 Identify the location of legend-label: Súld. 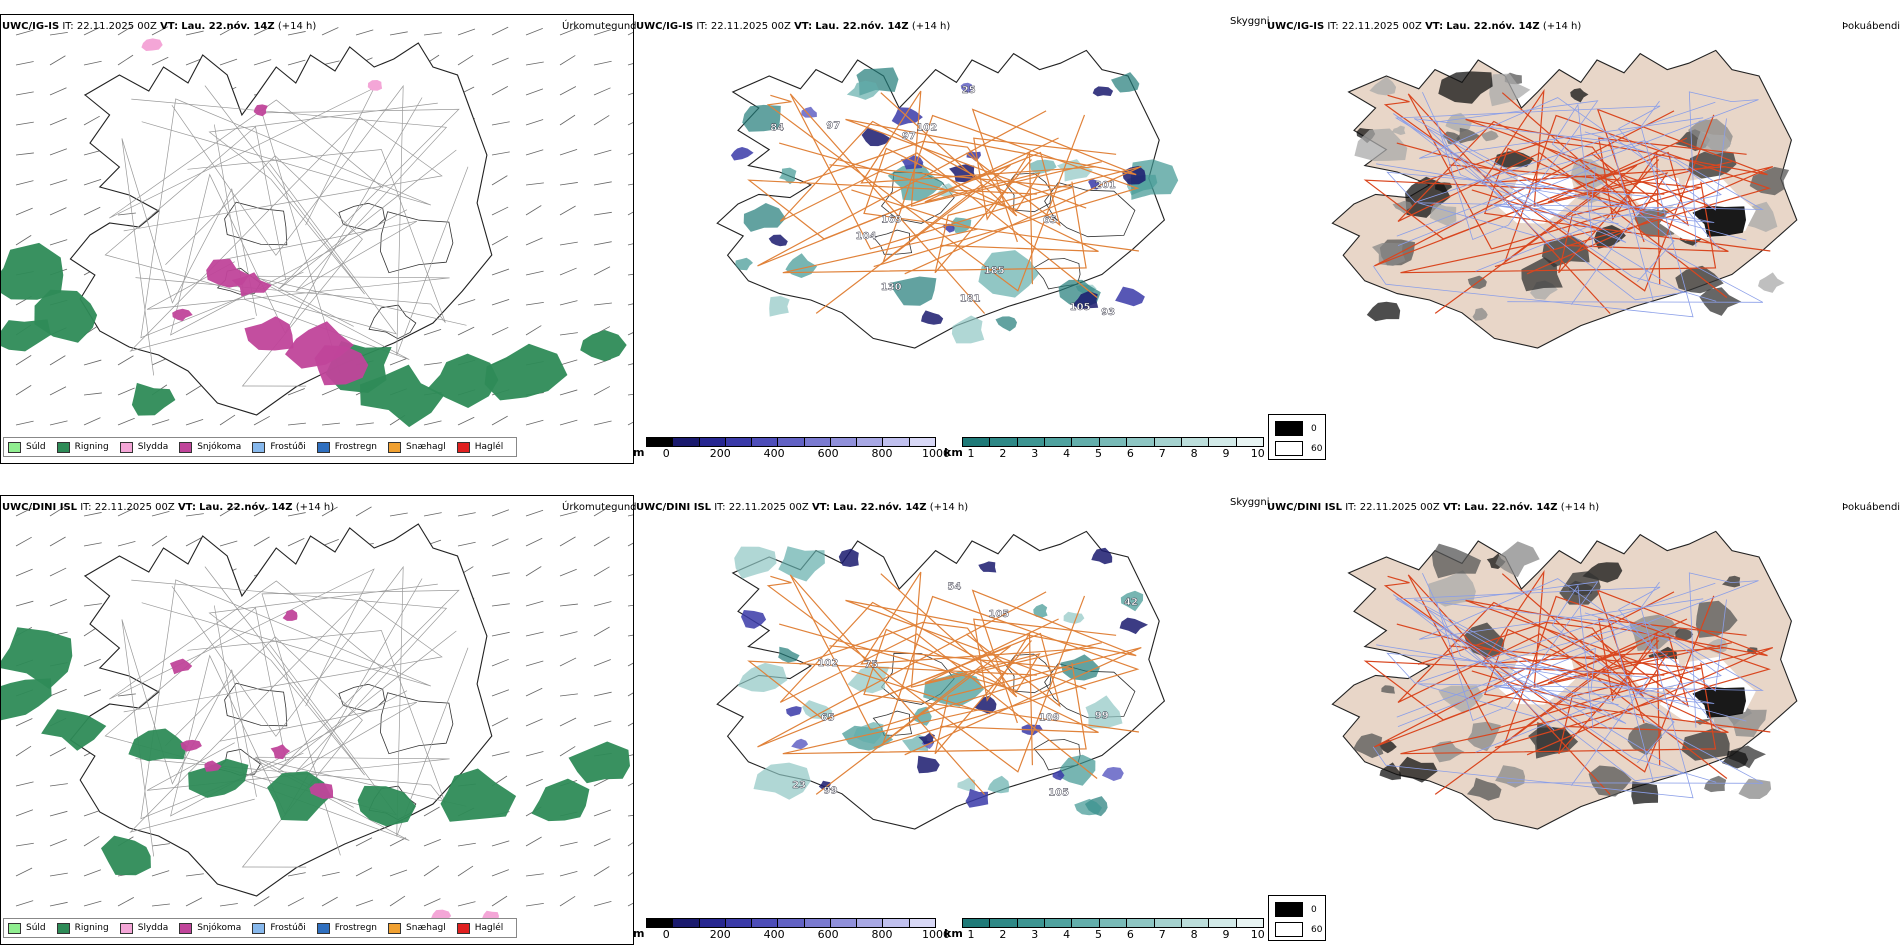
(36, 447).